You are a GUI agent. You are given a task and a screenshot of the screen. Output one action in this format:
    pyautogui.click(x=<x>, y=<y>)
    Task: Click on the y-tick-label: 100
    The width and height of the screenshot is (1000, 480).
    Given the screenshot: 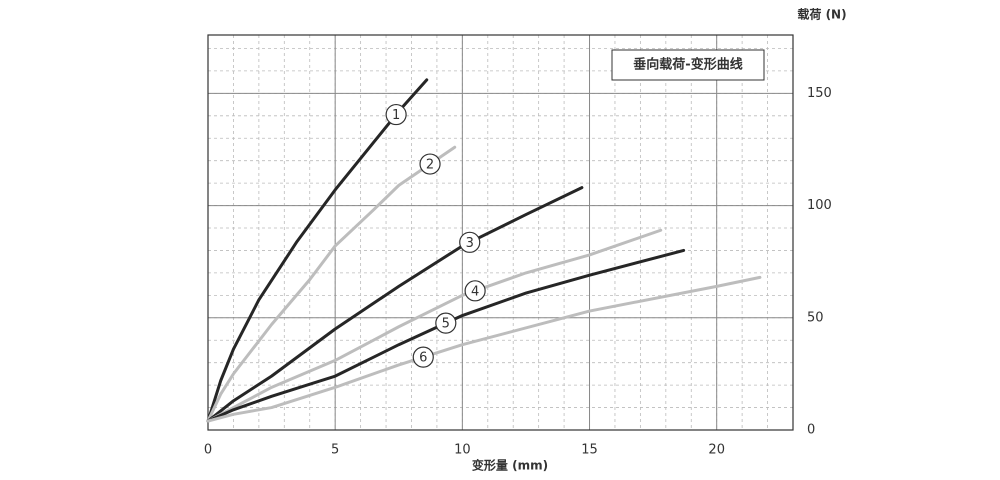 What is the action you would take?
    pyautogui.click(x=819, y=205)
    